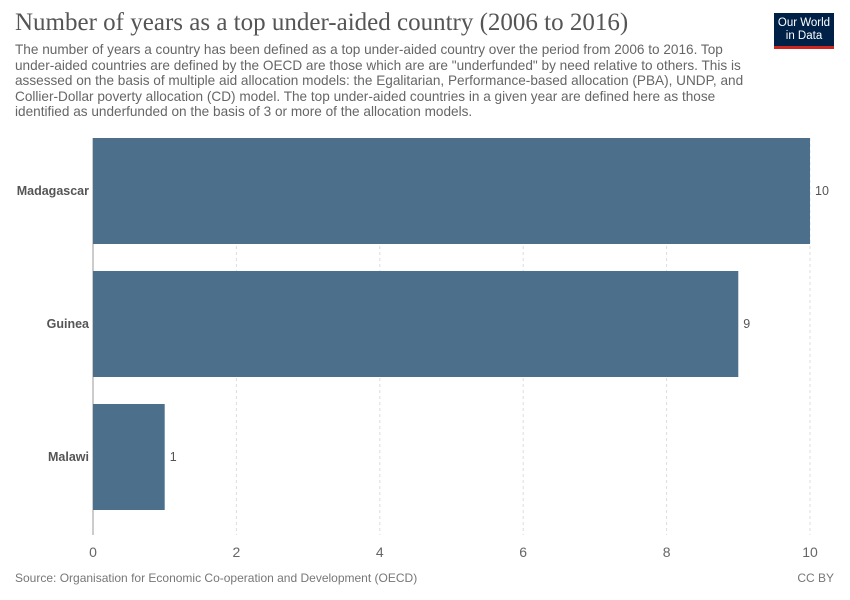 The height and width of the screenshot is (600, 850). Describe the element at coordinates (523, 552) in the screenshot. I see `x-tick-label: 6` at that location.